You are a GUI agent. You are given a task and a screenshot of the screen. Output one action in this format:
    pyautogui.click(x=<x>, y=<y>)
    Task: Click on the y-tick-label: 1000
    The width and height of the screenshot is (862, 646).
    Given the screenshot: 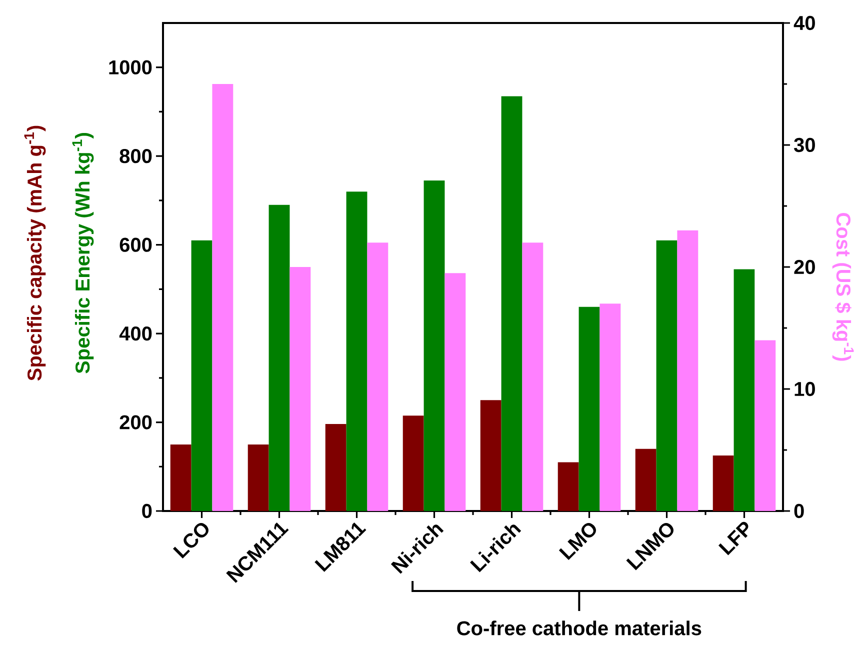 What is the action you would take?
    pyautogui.click(x=130, y=67)
    